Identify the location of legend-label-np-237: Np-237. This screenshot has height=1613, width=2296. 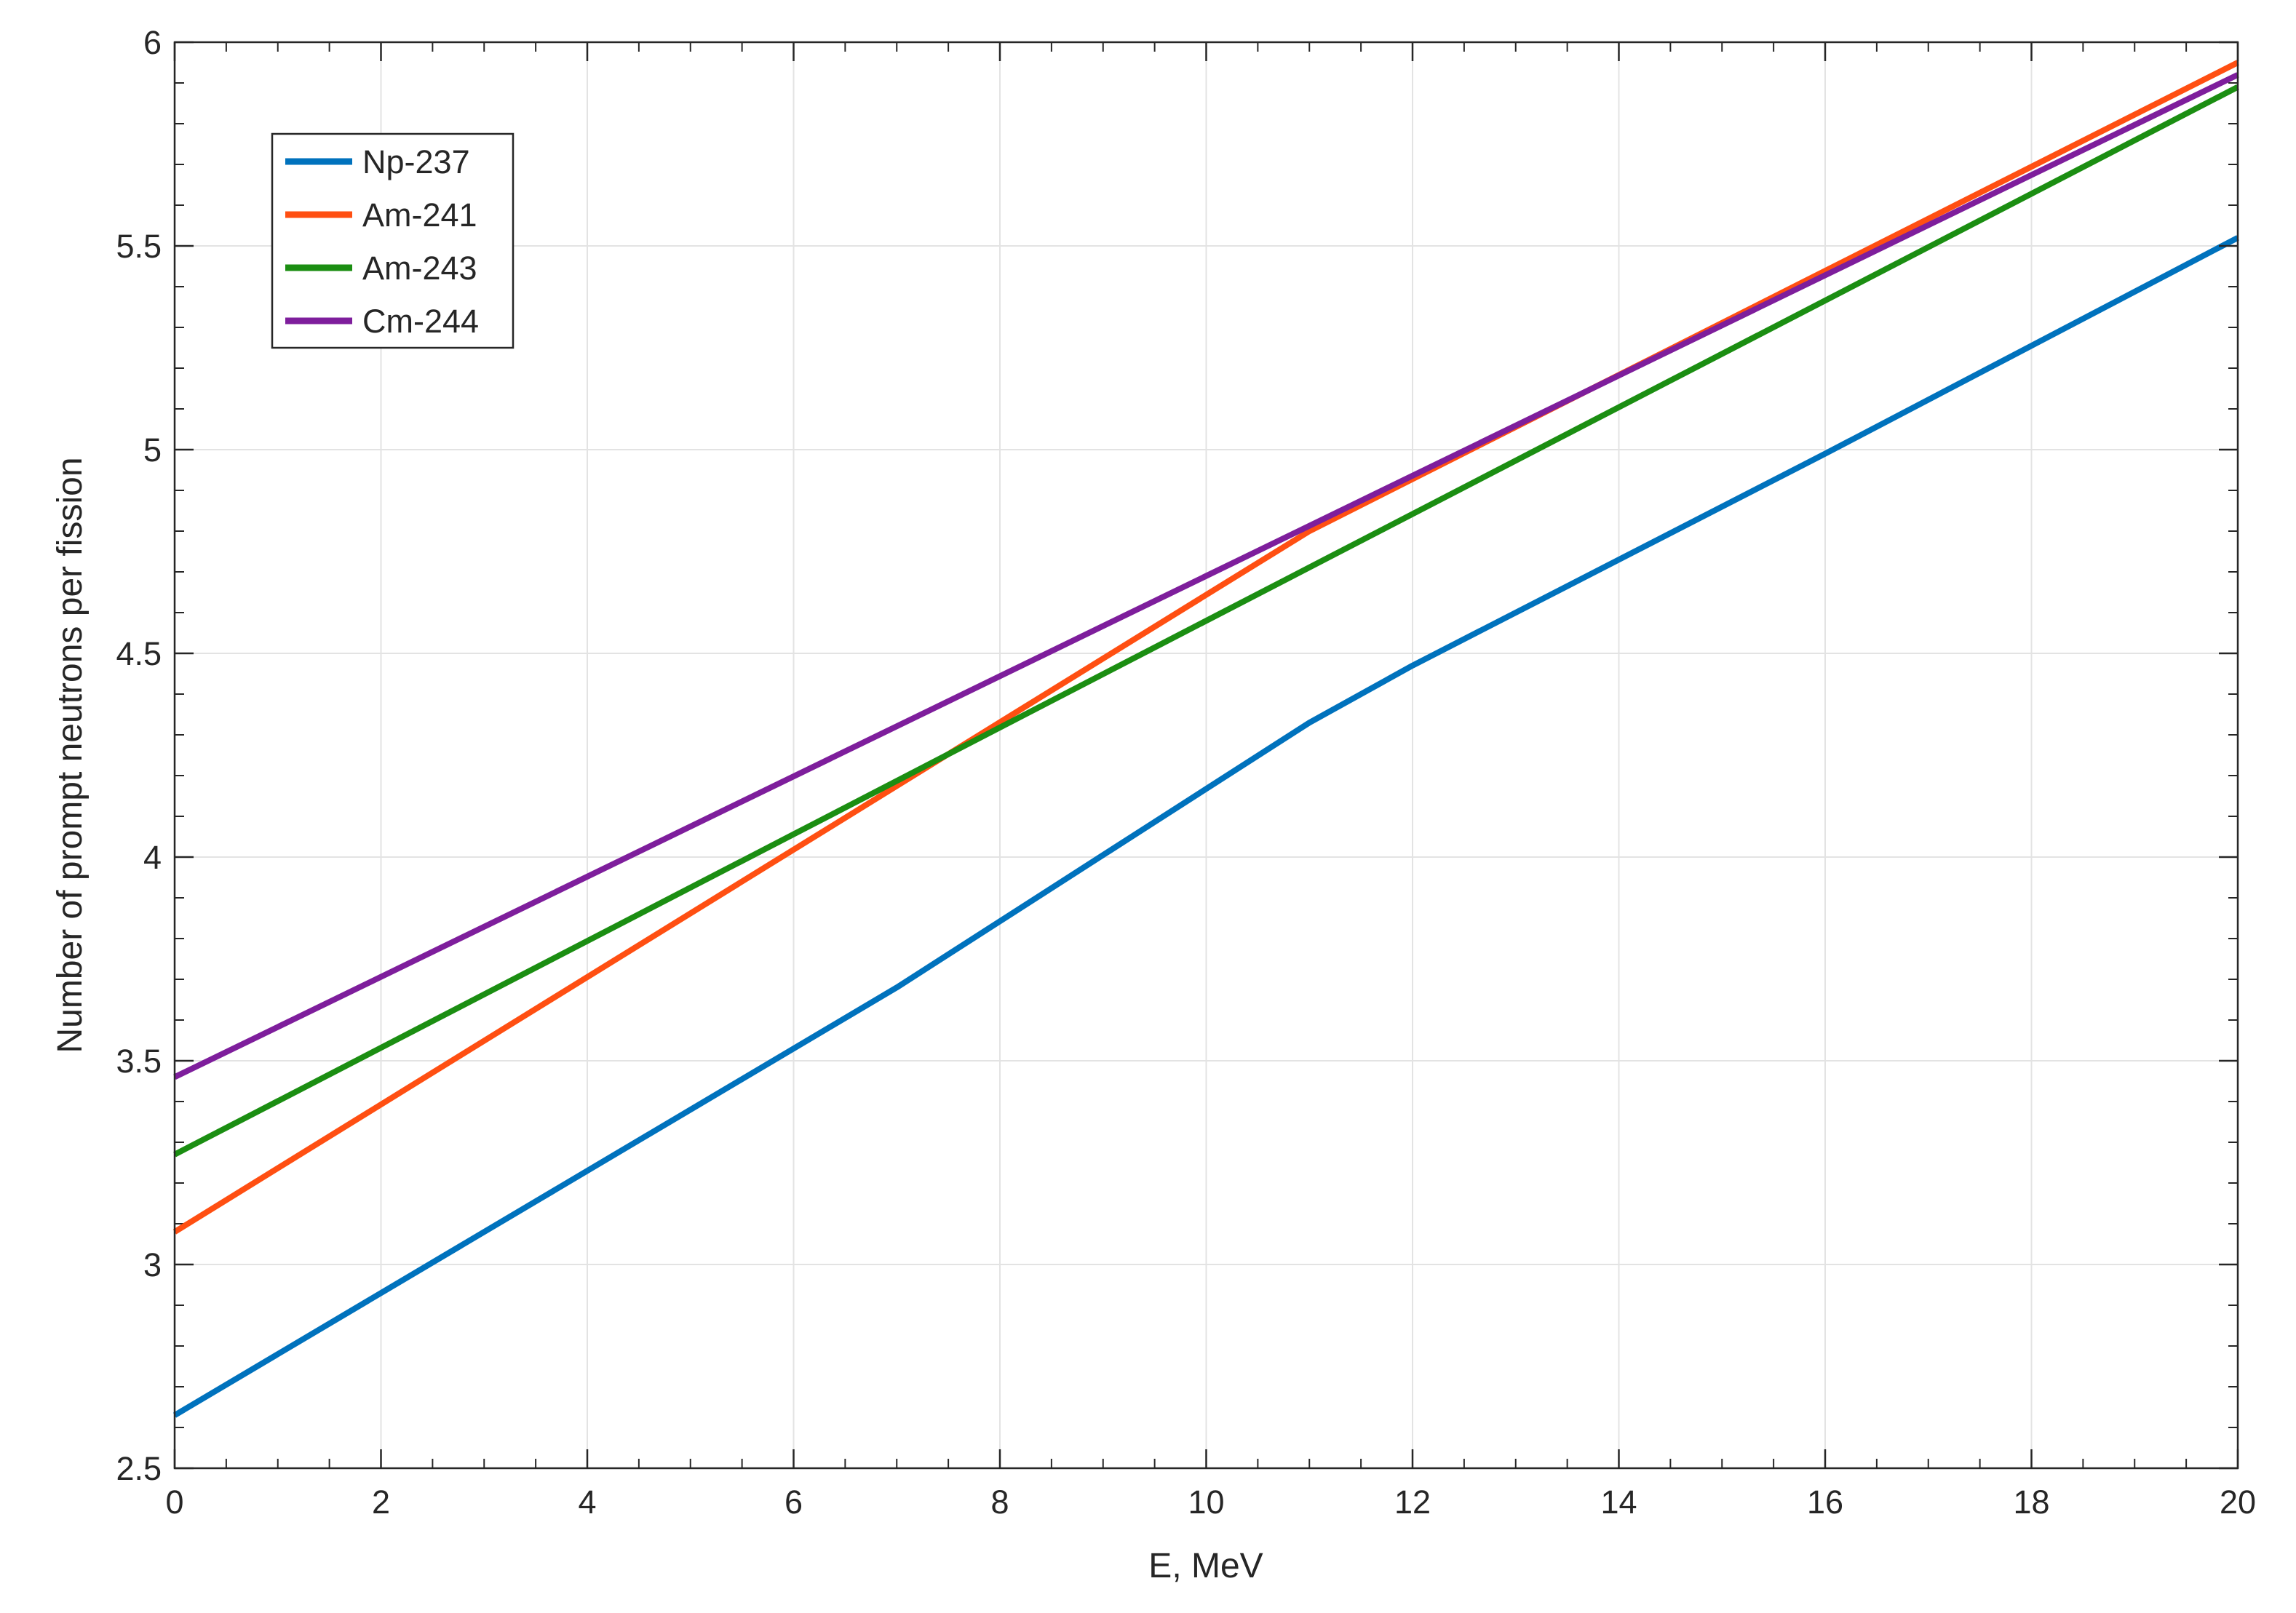
(416, 161).